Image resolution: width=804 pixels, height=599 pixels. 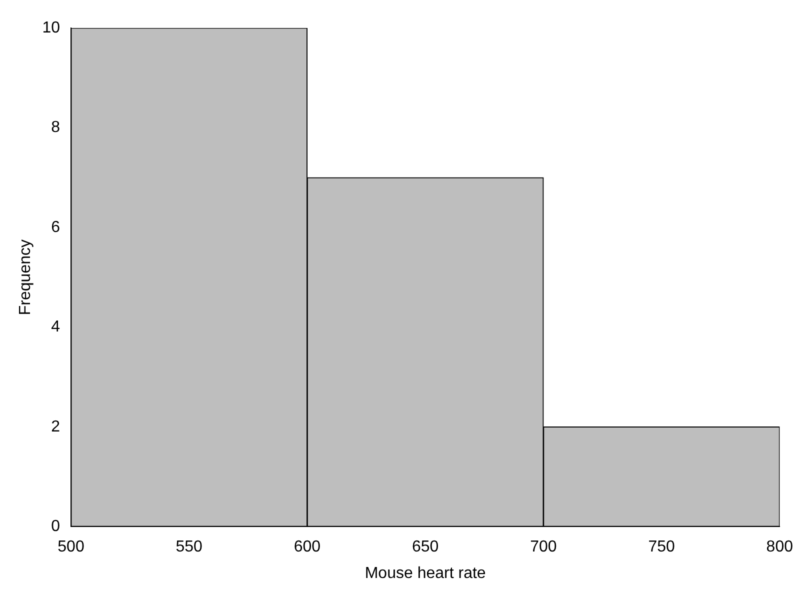 I want to click on x-tick-label: 800, so click(x=780, y=547).